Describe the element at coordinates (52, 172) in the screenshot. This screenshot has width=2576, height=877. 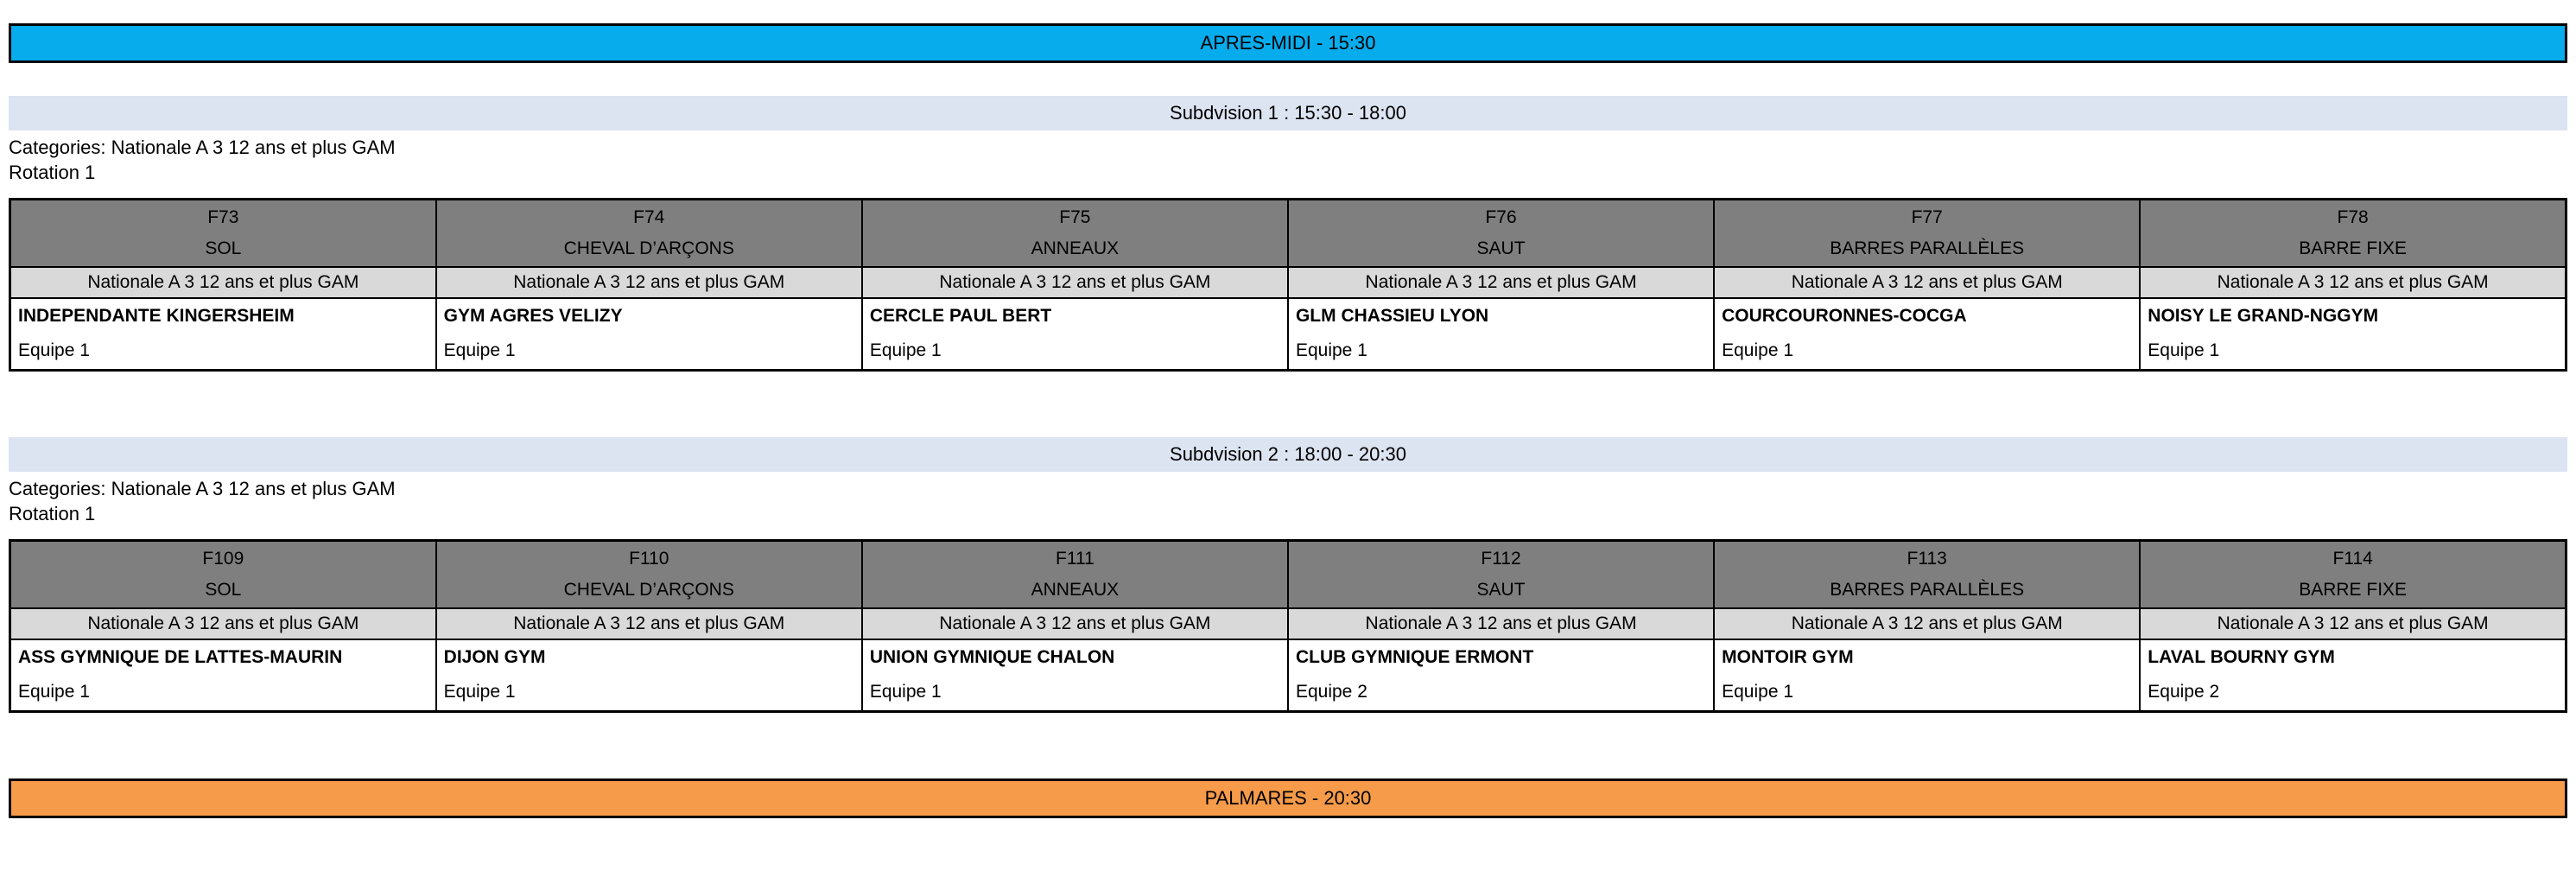
I see `subdivision-1-rotation: Rotation 1` at that location.